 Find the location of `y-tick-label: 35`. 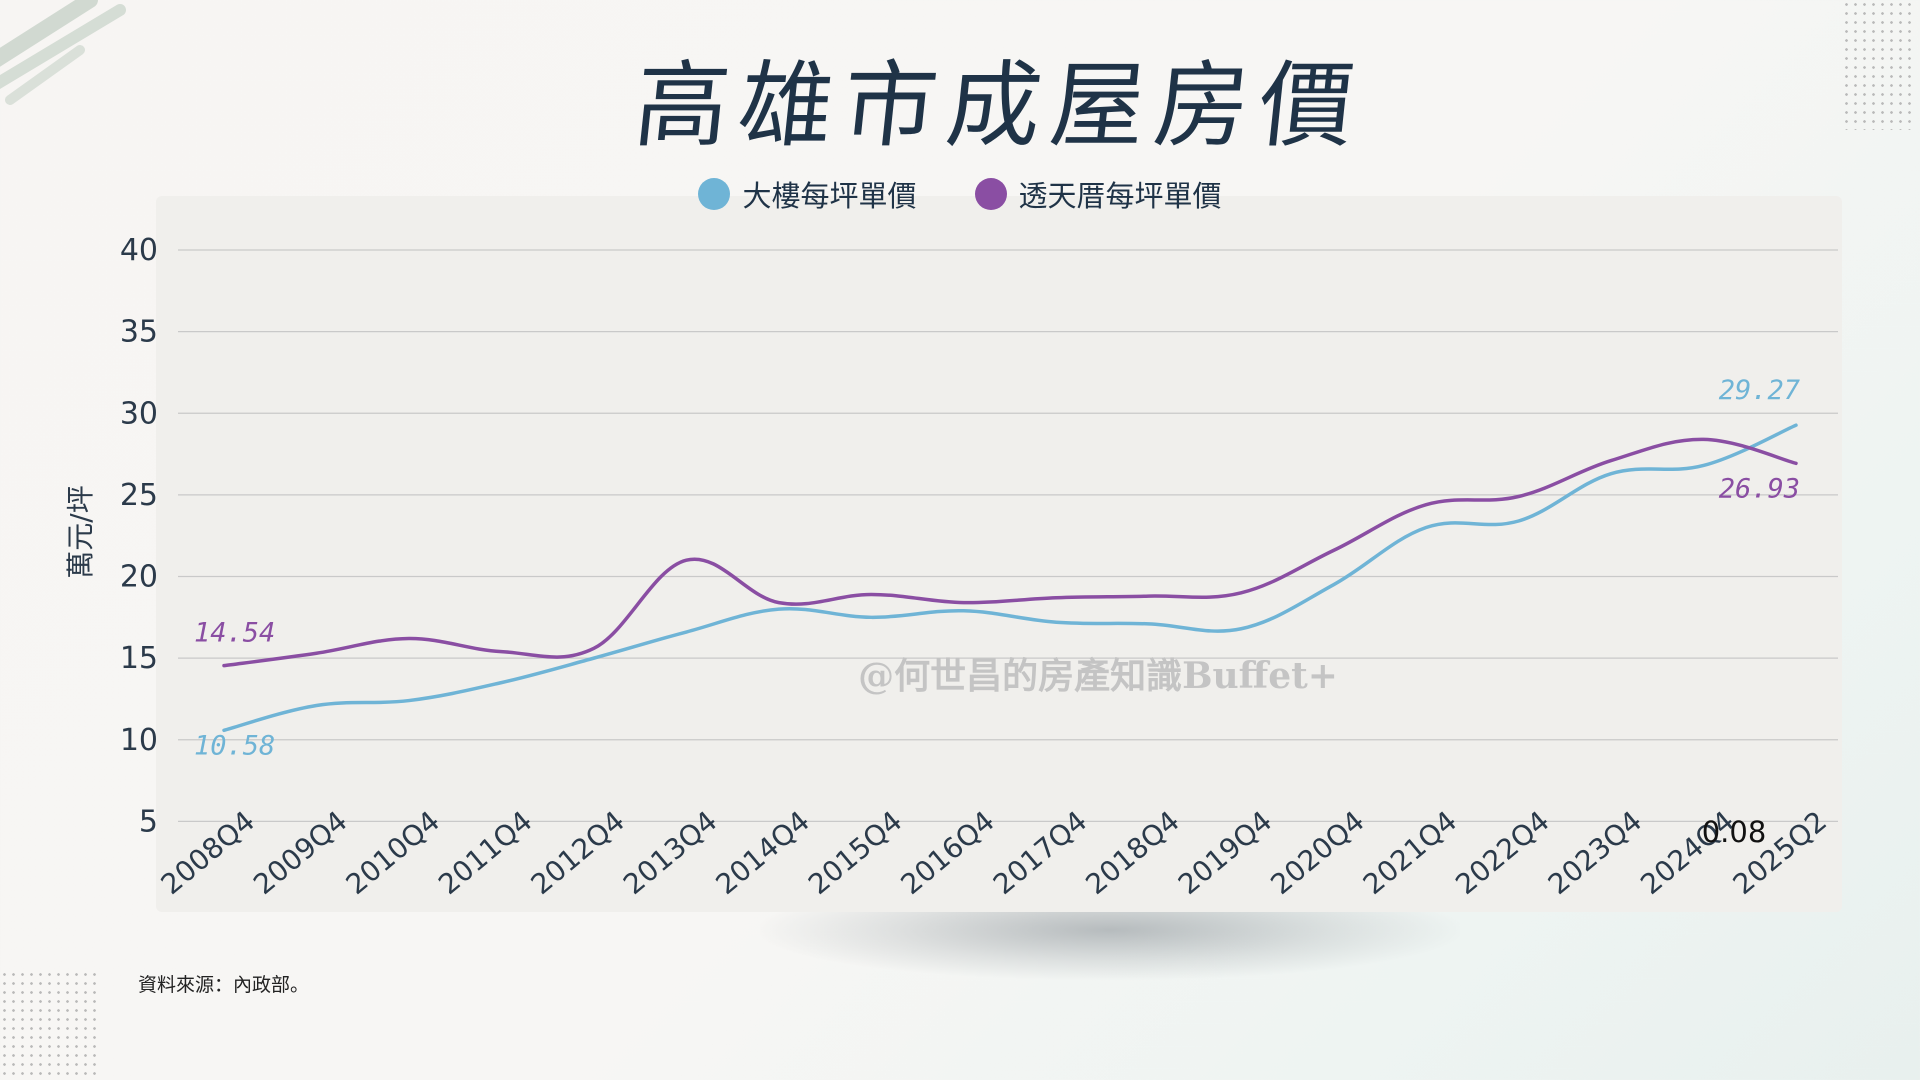

y-tick-label: 35 is located at coordinates (139, 332).